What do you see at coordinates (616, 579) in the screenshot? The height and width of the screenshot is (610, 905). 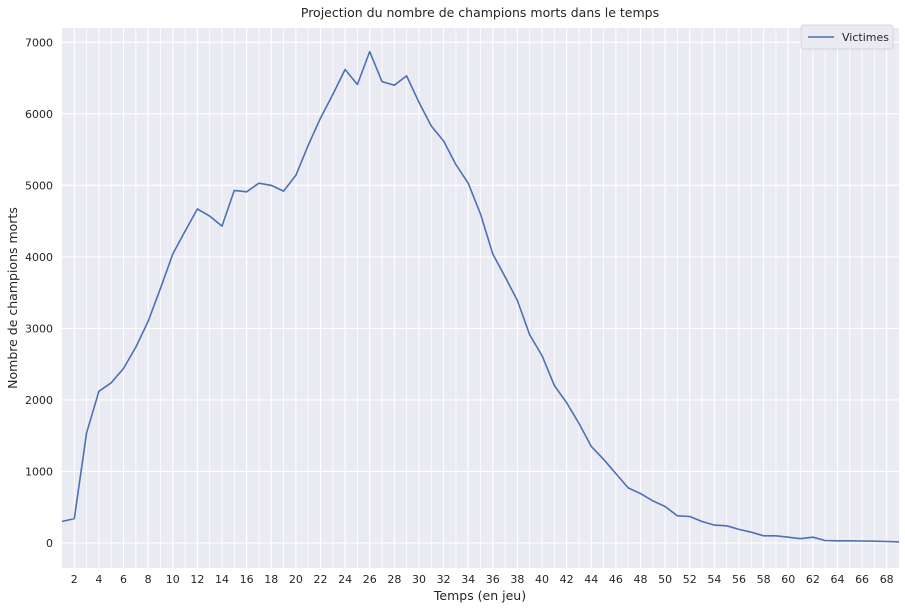 I see `x-tick-label: 46` at bounding box center [616, 579].